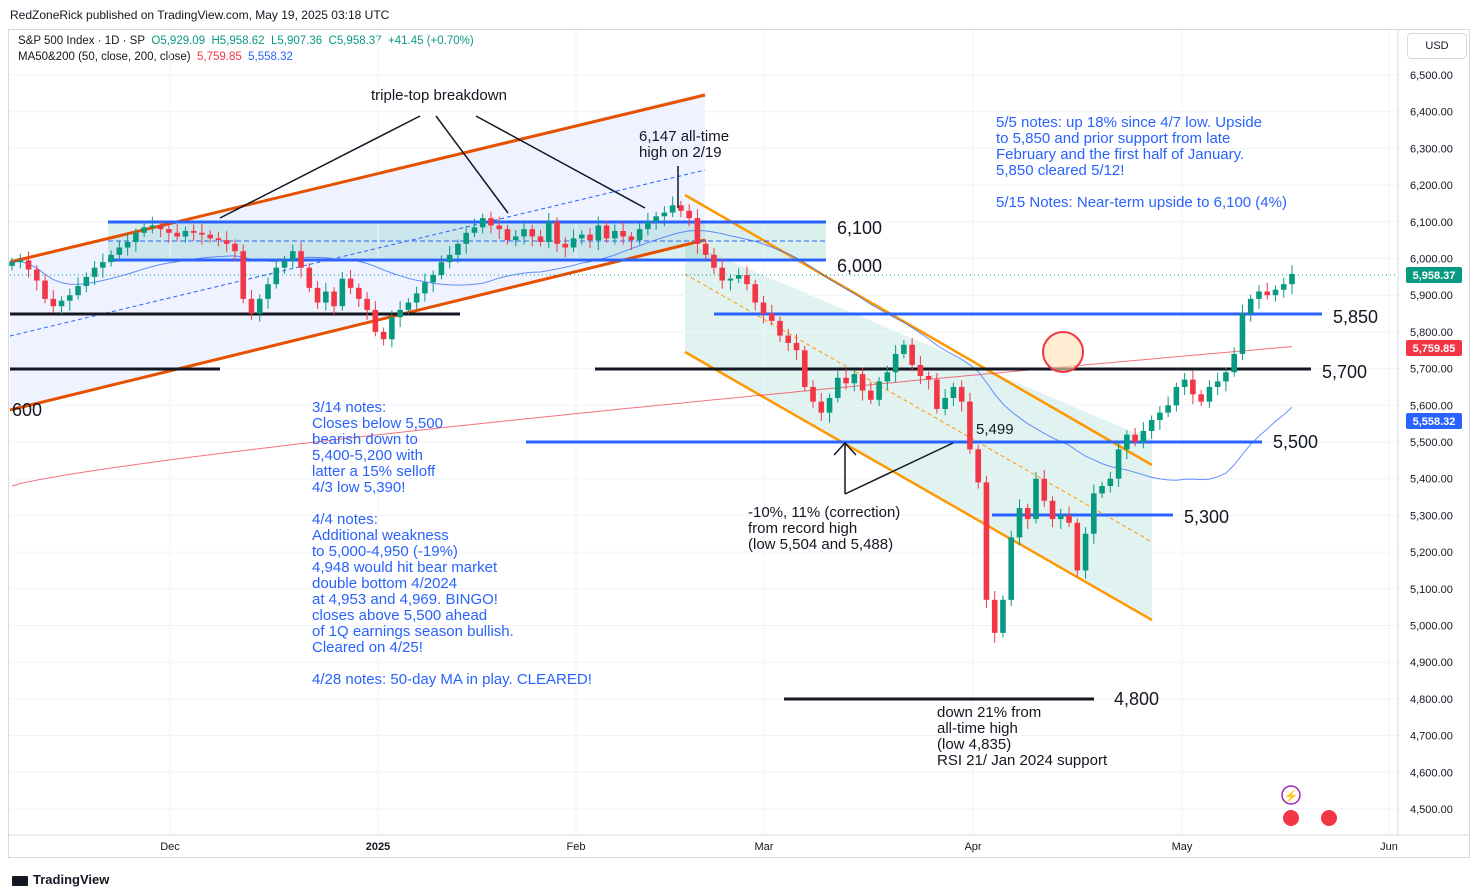 The width and height of the screenshot is (1479, 895). I want to click on legend-change: +41.45 (+0.70%), so click(431, 41).